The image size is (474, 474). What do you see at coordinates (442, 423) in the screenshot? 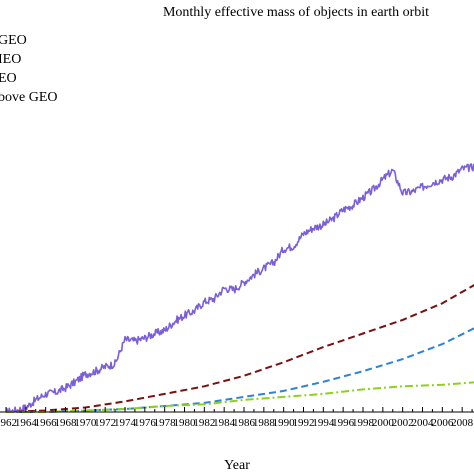
I see `x-tick-label: 2006` at bounding box center [442, 423].